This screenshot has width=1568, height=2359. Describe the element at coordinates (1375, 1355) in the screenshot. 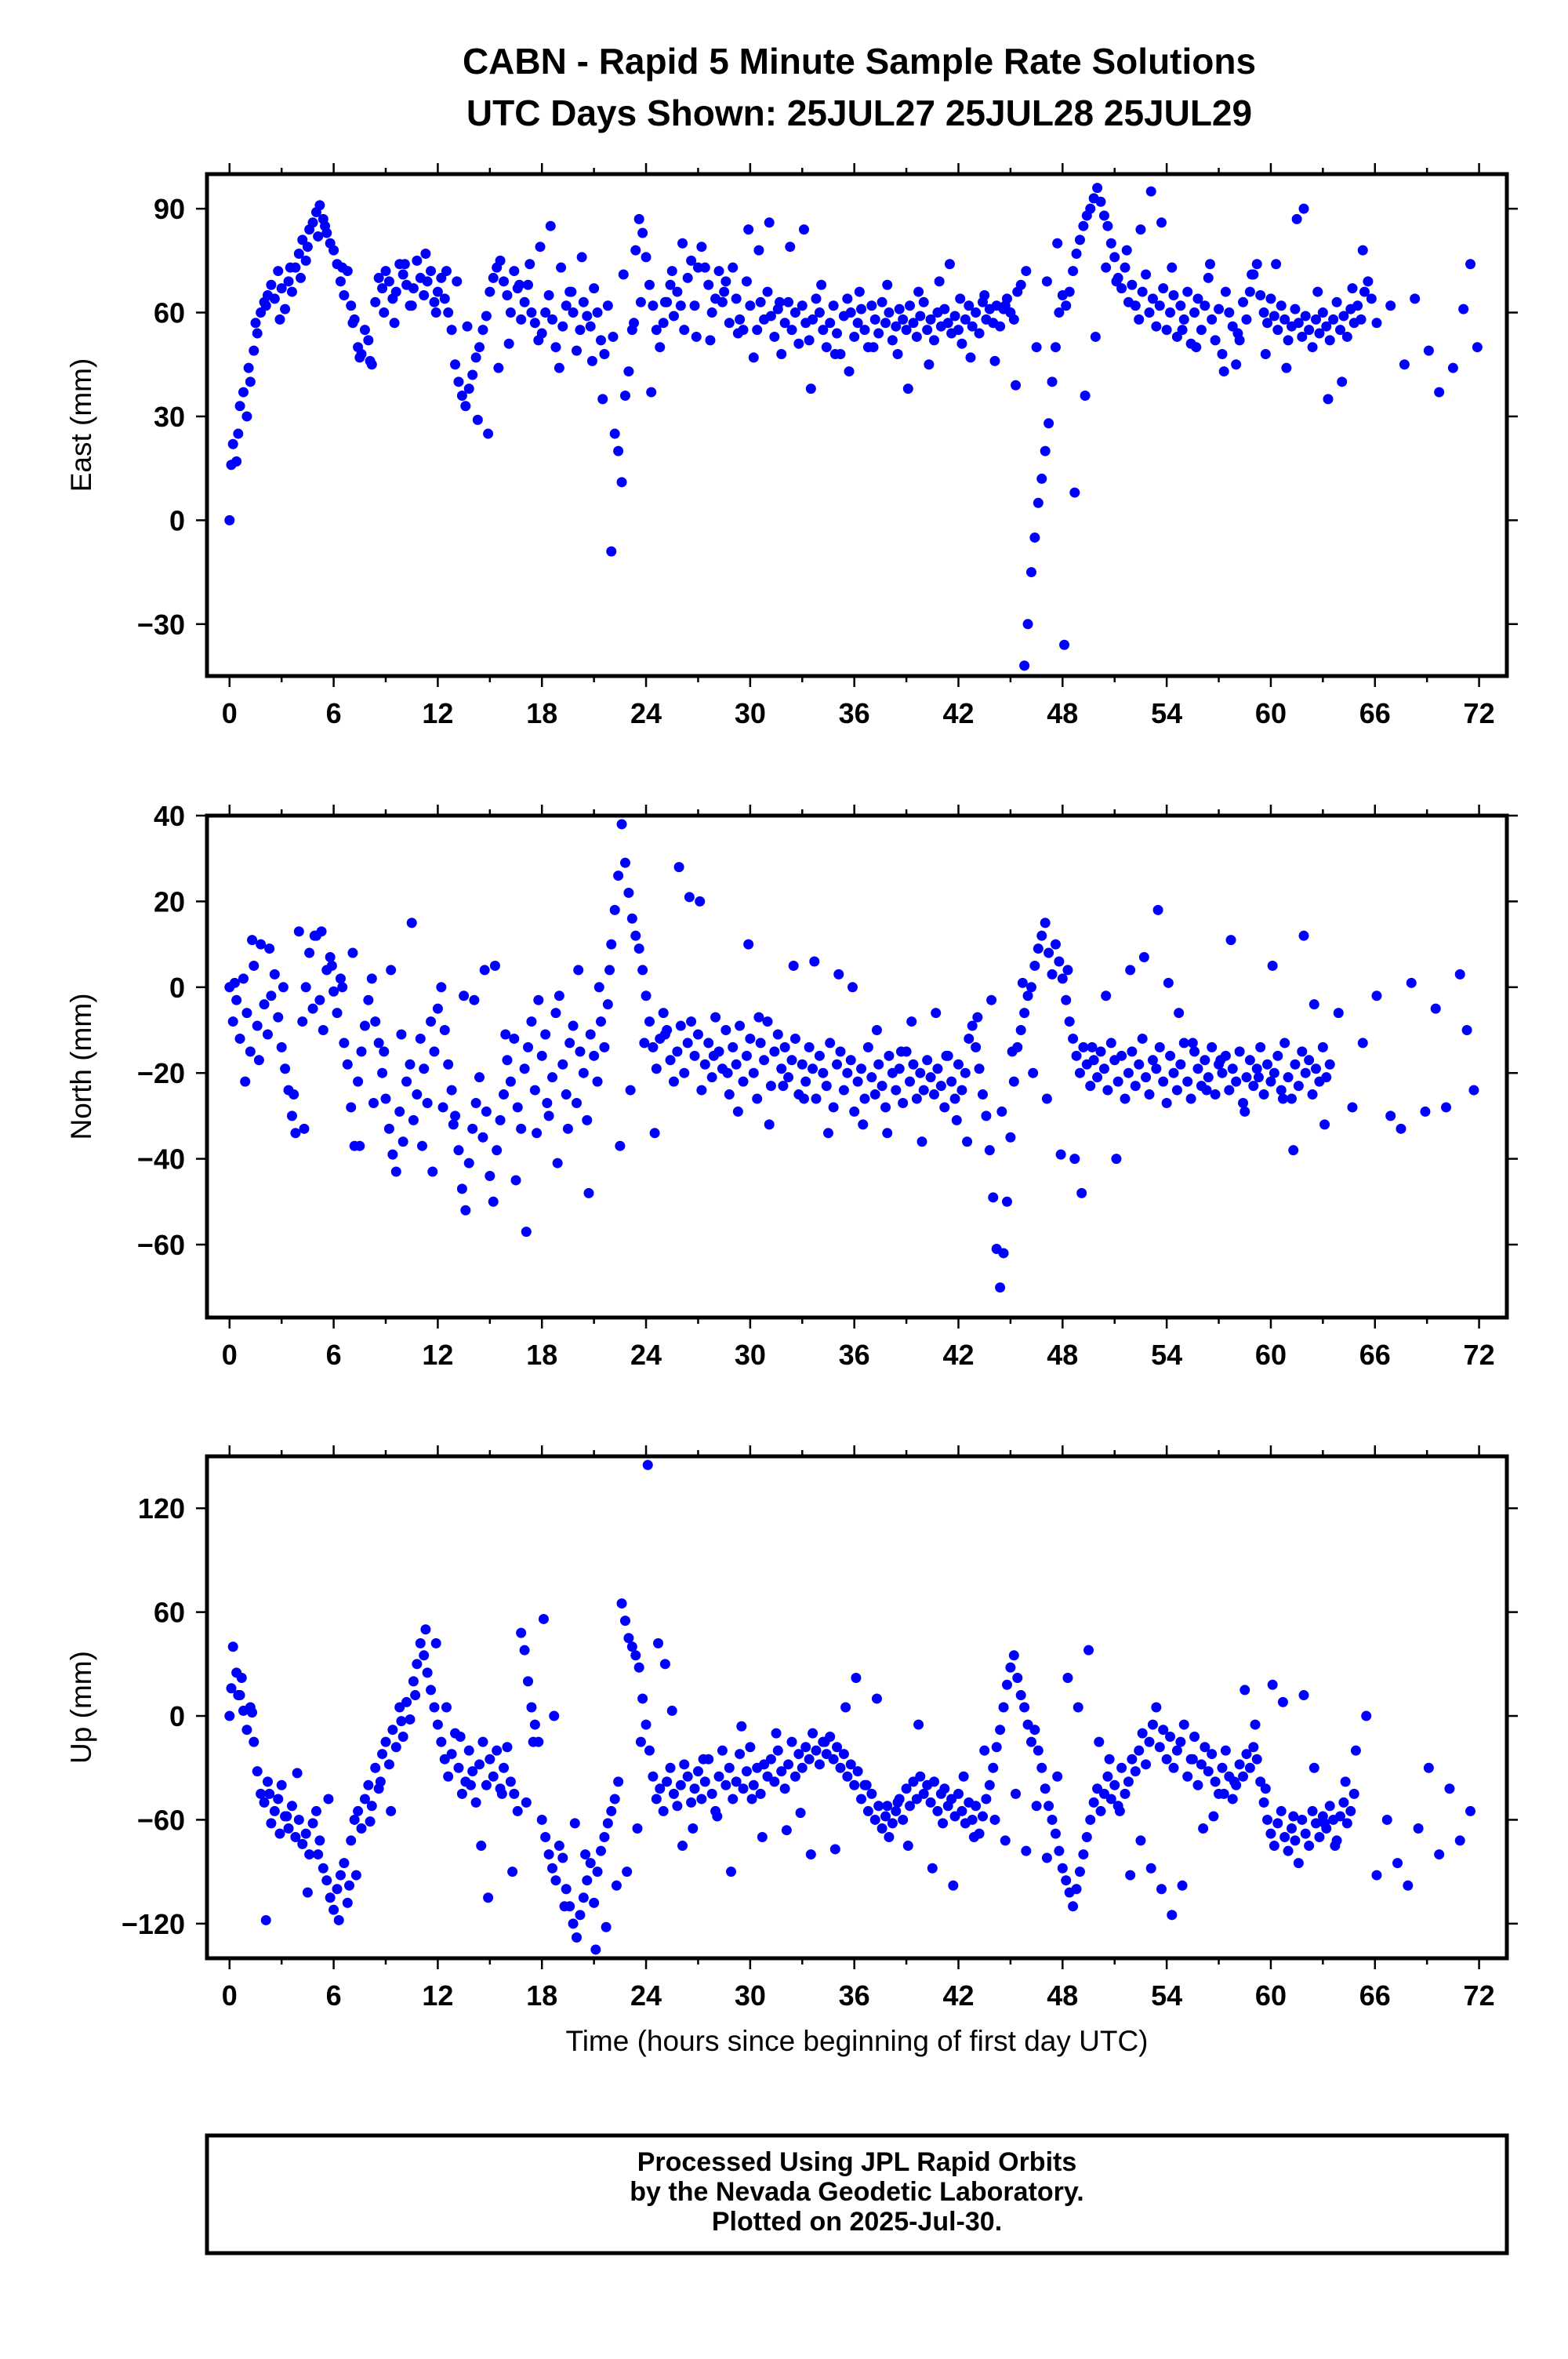

I see `x-tick-label: 66` at that location.